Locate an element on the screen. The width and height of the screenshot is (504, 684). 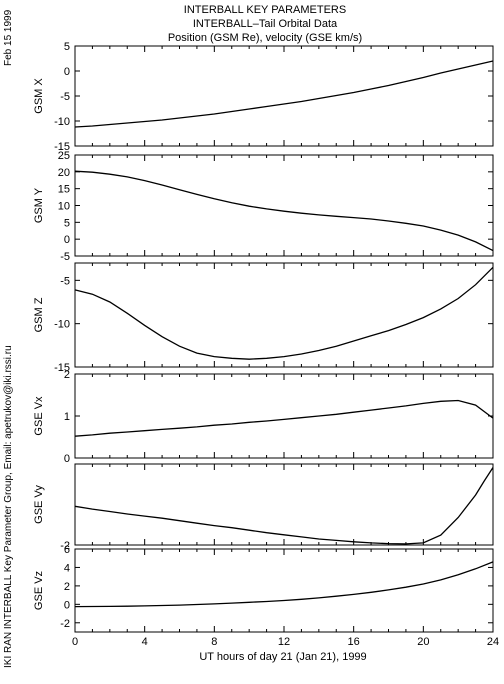
x-tick-label: 16 is located at coordinates (354, 642).